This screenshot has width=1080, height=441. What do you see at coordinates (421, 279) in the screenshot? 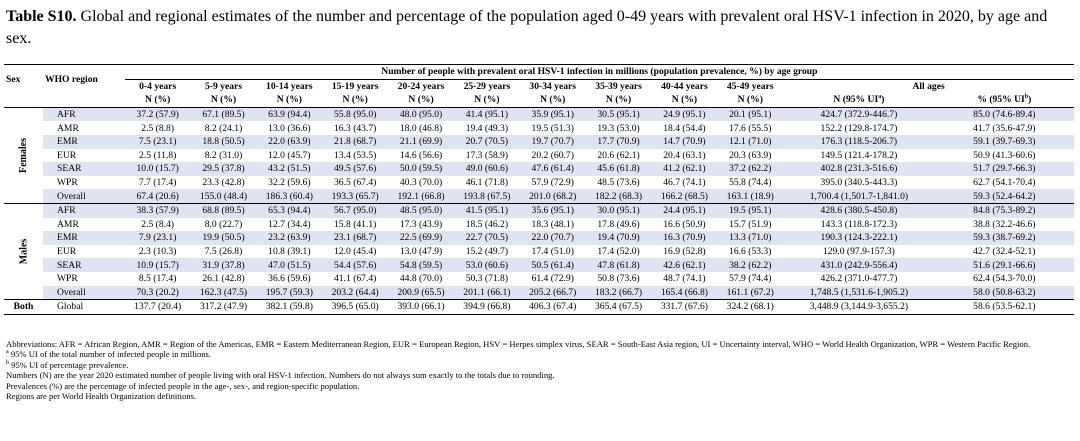
I see `value-cell: 44.8 (70.0)` at bounding box center [421, 279].